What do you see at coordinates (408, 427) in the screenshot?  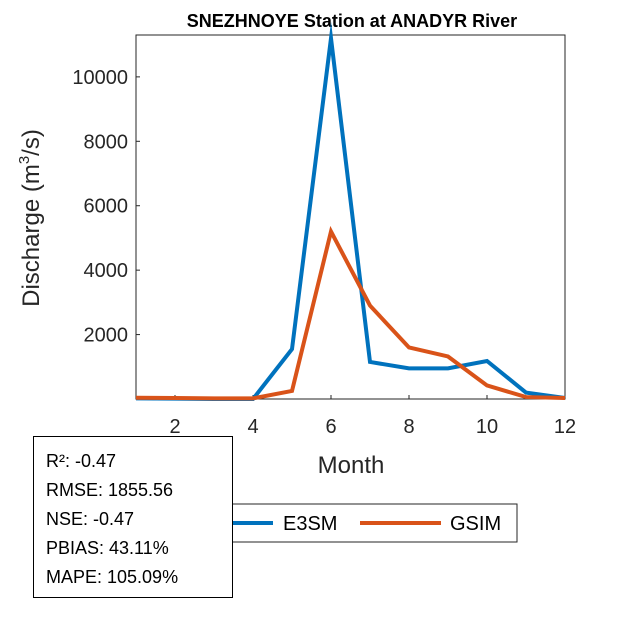 I see `x-tick-label: 8` at bounding box center [408, 427].